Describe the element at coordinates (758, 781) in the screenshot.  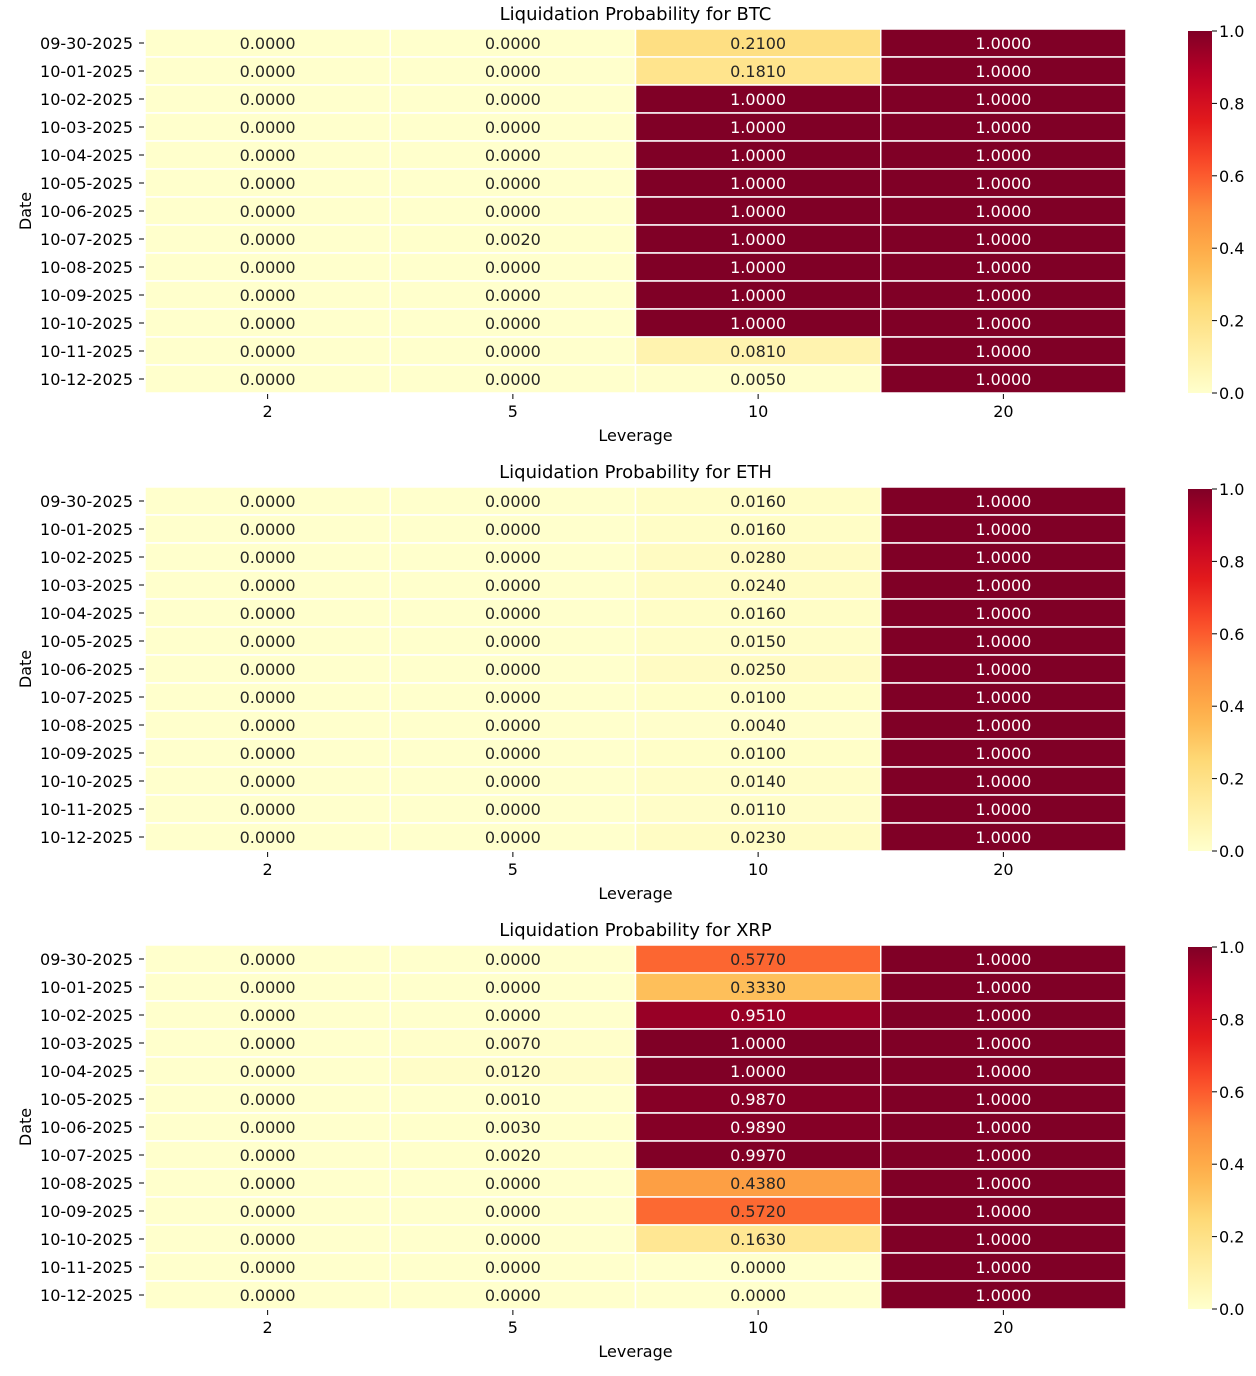
I see `cell-value-label: 0.0140` at that location.